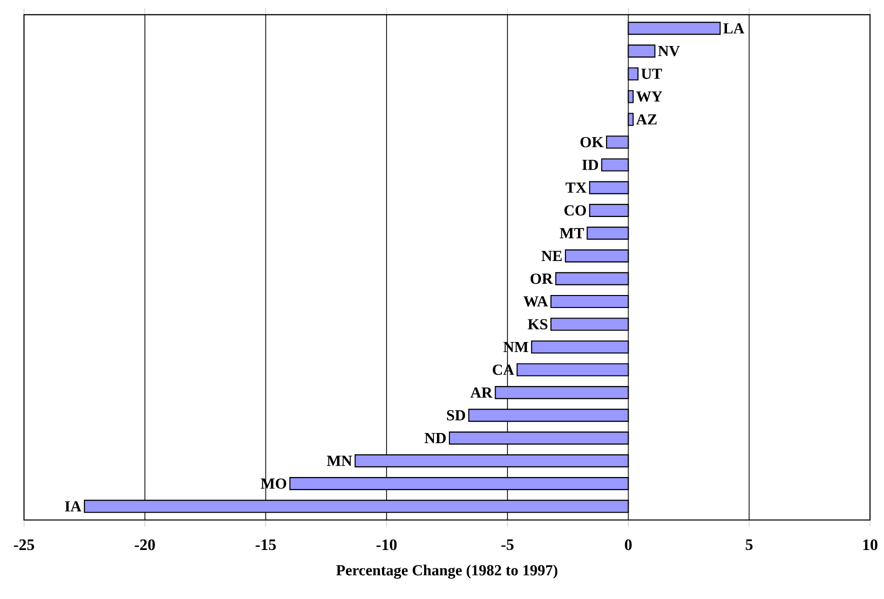  Describe the element at coordinates (536, 301) in the screenshot. I see `y-tick-label: WA` at that location.